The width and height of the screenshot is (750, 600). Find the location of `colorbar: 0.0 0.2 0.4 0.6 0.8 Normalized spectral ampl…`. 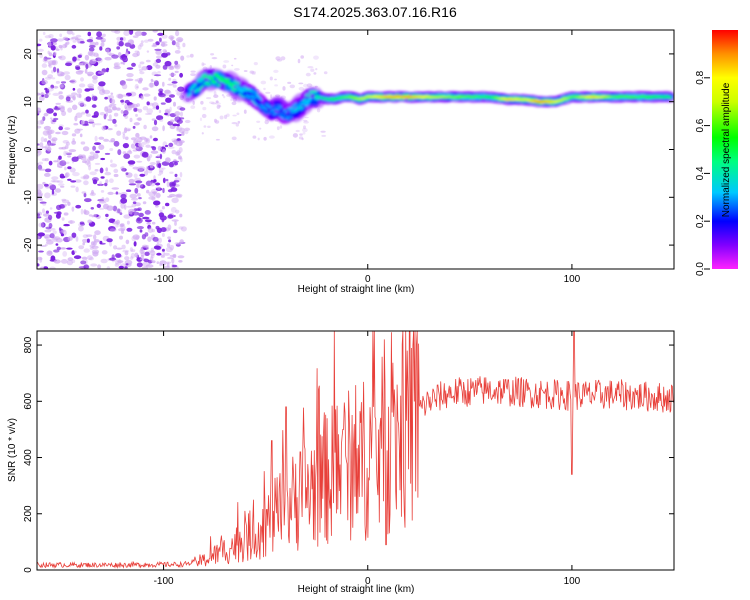

colorbar: 0.0 0.2 0.4 0.6 0.8 Normalized spectral ampl… is located at coordinates (716, 153).